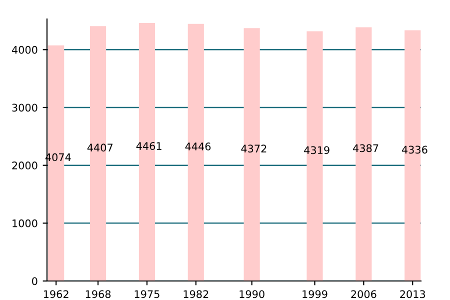  Describe the element at coordinates (25, 166) in the screenshot. I see `y-tick-label: 2000` at that location.